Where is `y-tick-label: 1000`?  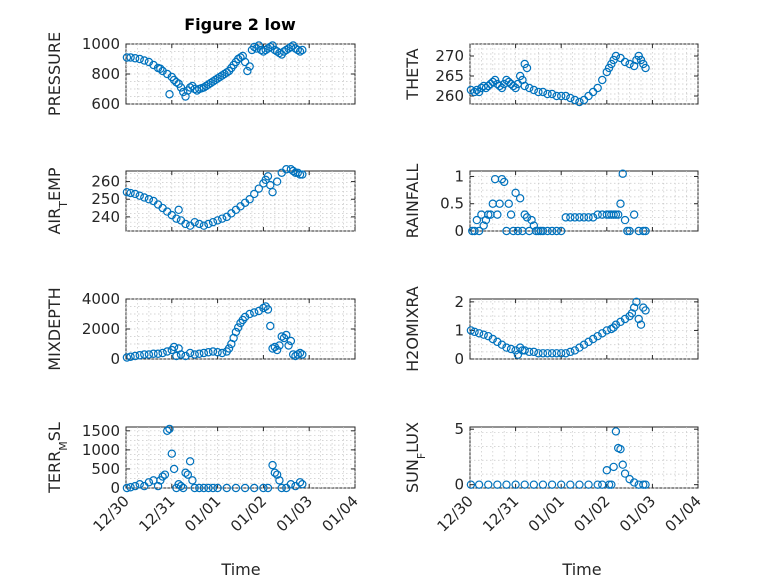
y-tick-label: 1000 is located at coordinates (101, 450).